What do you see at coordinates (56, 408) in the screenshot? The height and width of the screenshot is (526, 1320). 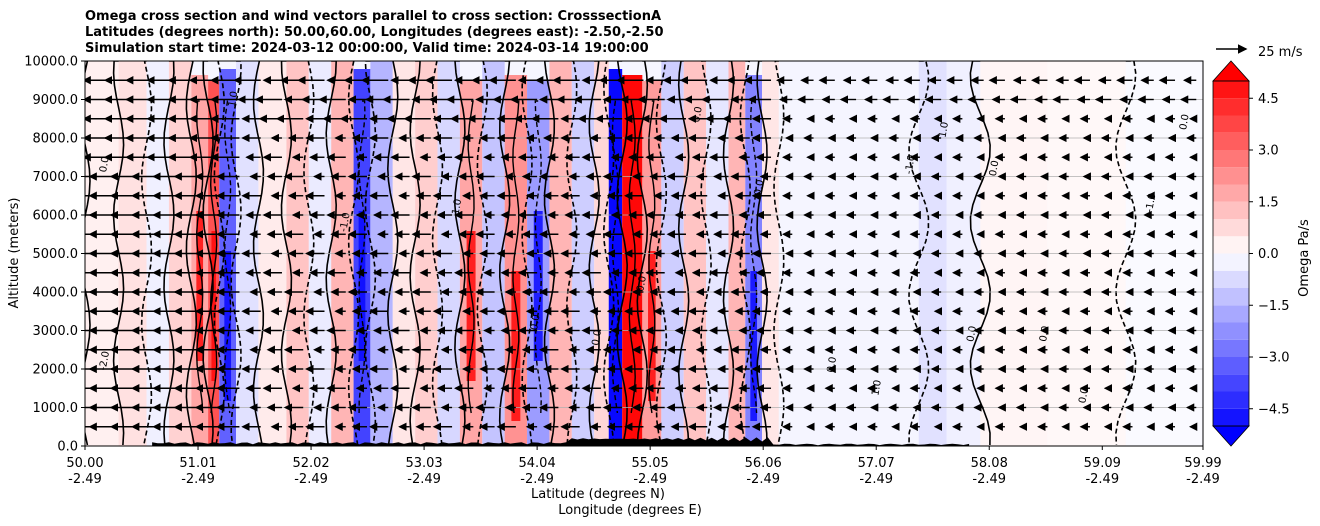 I see `y-tick-label: 1000.0` at bounding box center [56, 408].